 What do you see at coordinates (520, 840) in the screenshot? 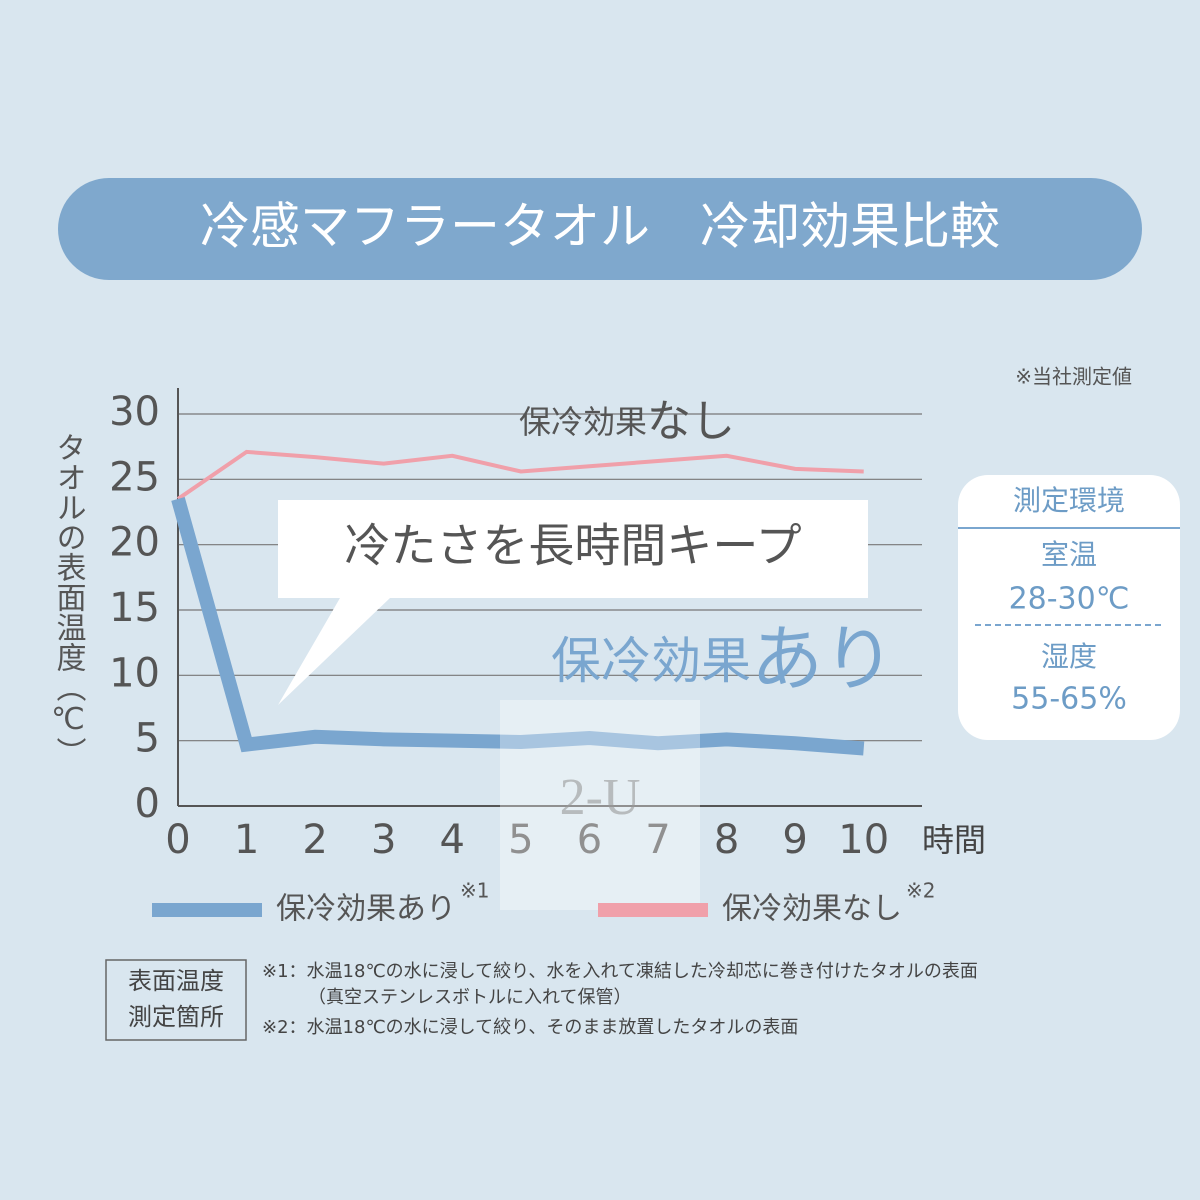
I see `x-tick-label: 5` at bounding box center [520, 840].